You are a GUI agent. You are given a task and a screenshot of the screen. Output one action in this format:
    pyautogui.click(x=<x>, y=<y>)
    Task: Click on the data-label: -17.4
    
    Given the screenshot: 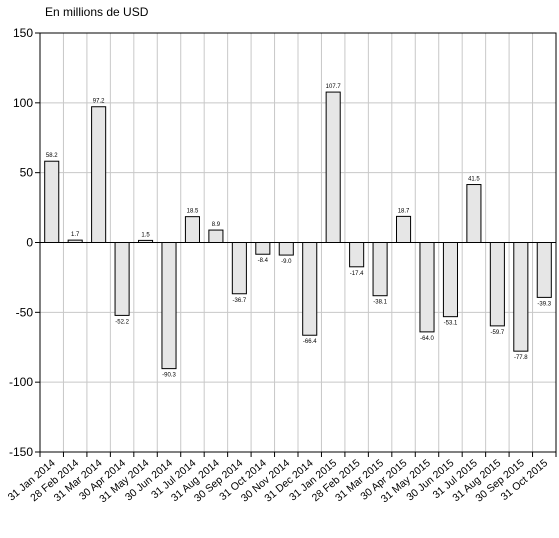 What is the action you would take?
    pyautogui.click(x=357, y=274)
    